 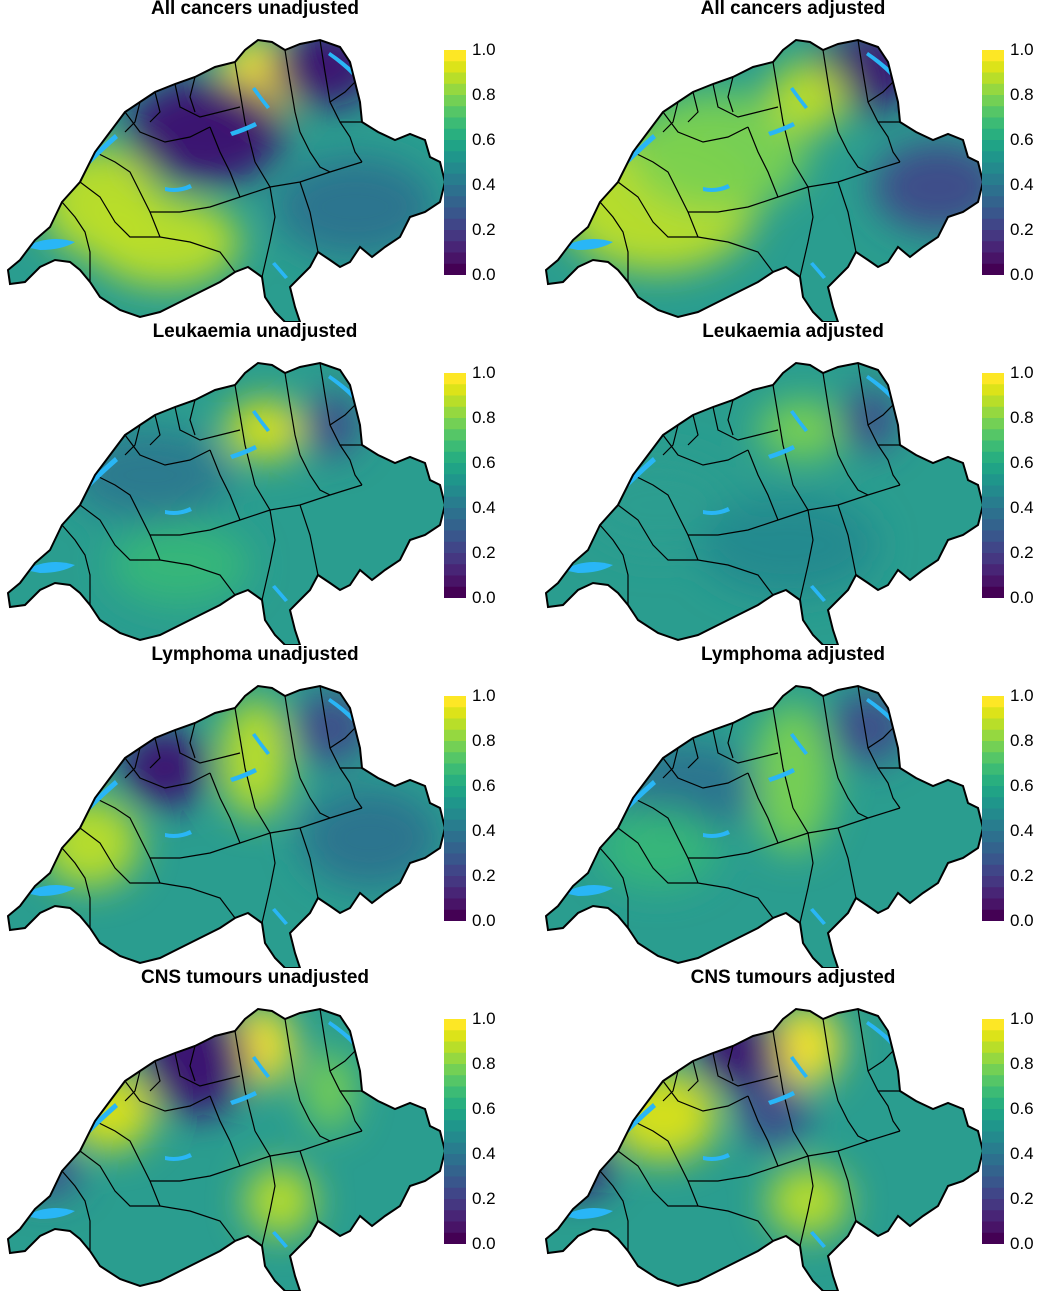 I want to click on map-panel: All cancers unadjusted 1.0 0.8 0.6 0.4 0.2 0.0, so click(x=260, y=161).